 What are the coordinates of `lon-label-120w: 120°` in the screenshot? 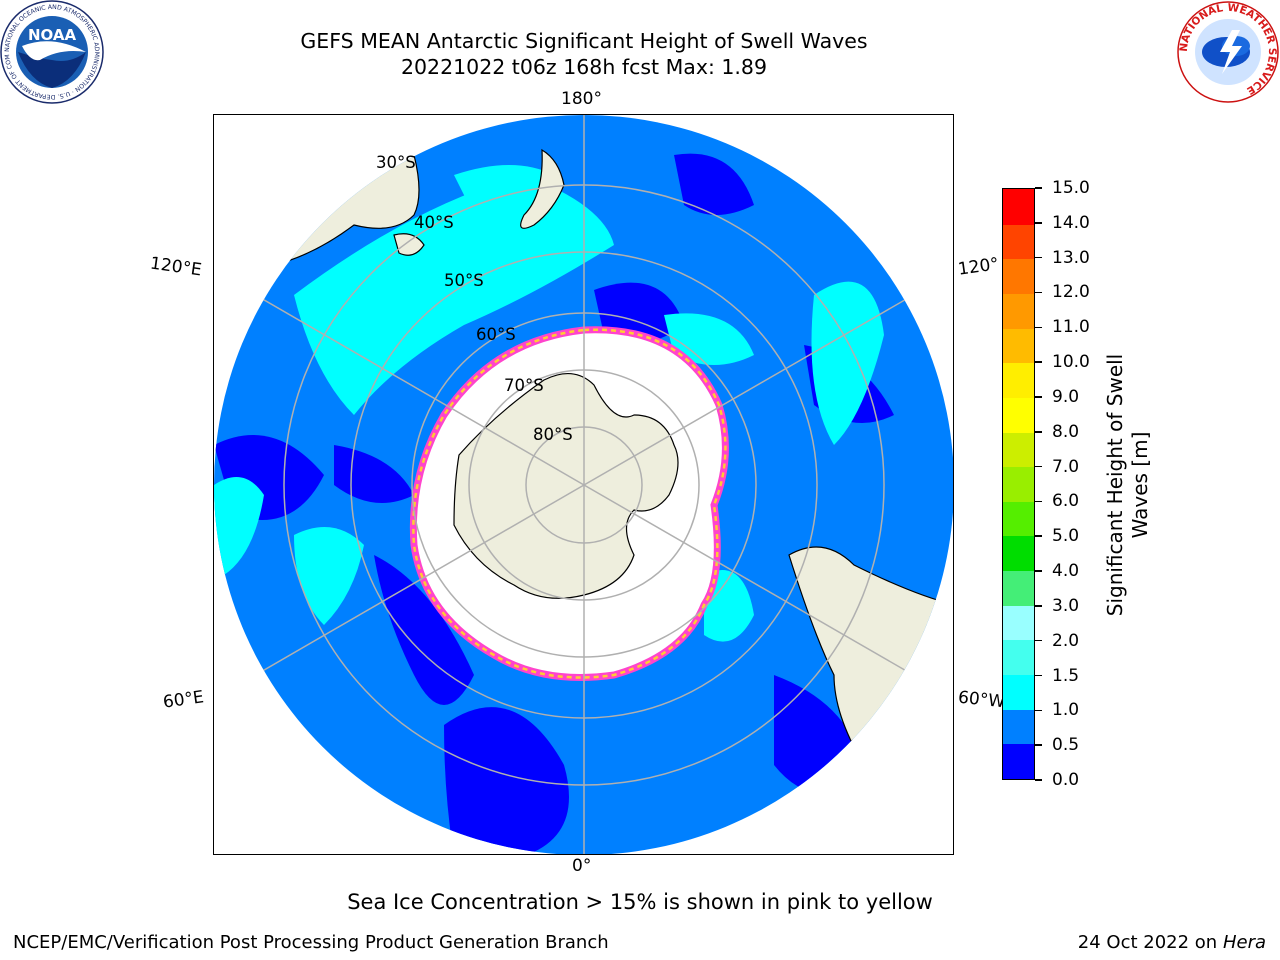 It's located at (978, 267).